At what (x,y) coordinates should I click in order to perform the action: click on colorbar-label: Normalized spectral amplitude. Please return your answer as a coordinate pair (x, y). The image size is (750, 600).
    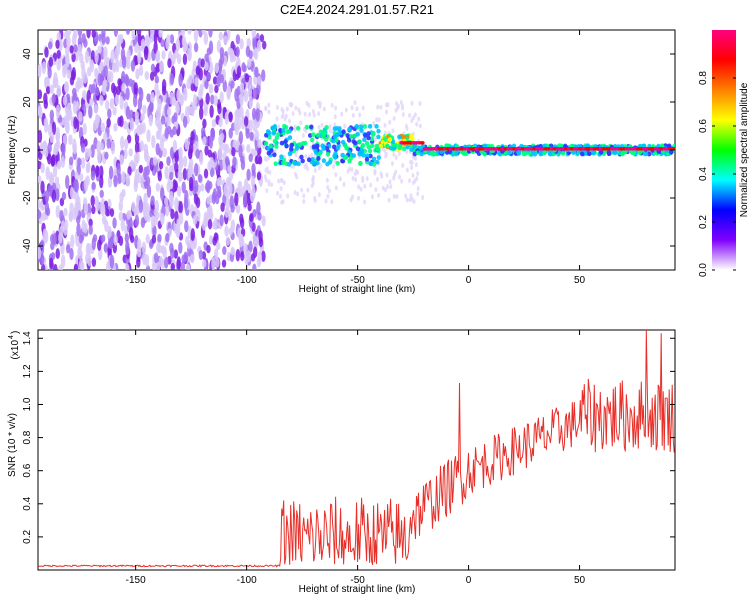
    Looking at the image, I should click on (744, 149).